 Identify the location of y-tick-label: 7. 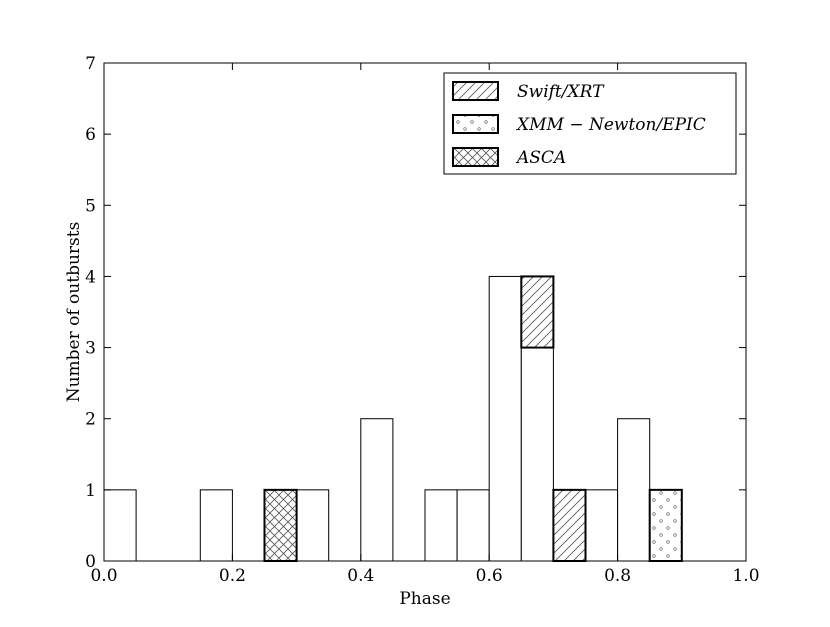
(90, 64).